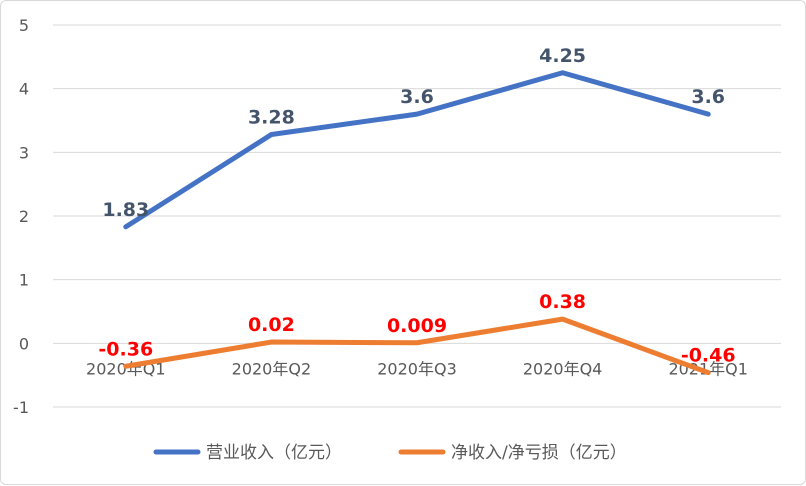 This screenshot has width=806, height=486. I want to click on data-label: 0.38, so click(562, 302).